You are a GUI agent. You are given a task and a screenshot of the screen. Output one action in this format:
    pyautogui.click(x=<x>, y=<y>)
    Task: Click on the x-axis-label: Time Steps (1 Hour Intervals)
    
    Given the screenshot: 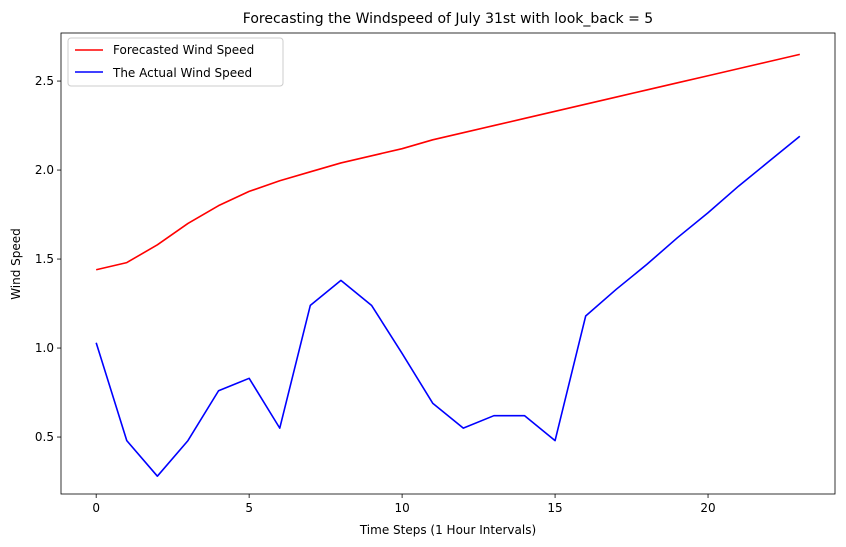 What is the action you would take?
    pyautogui.click(x=447, y=530)
    